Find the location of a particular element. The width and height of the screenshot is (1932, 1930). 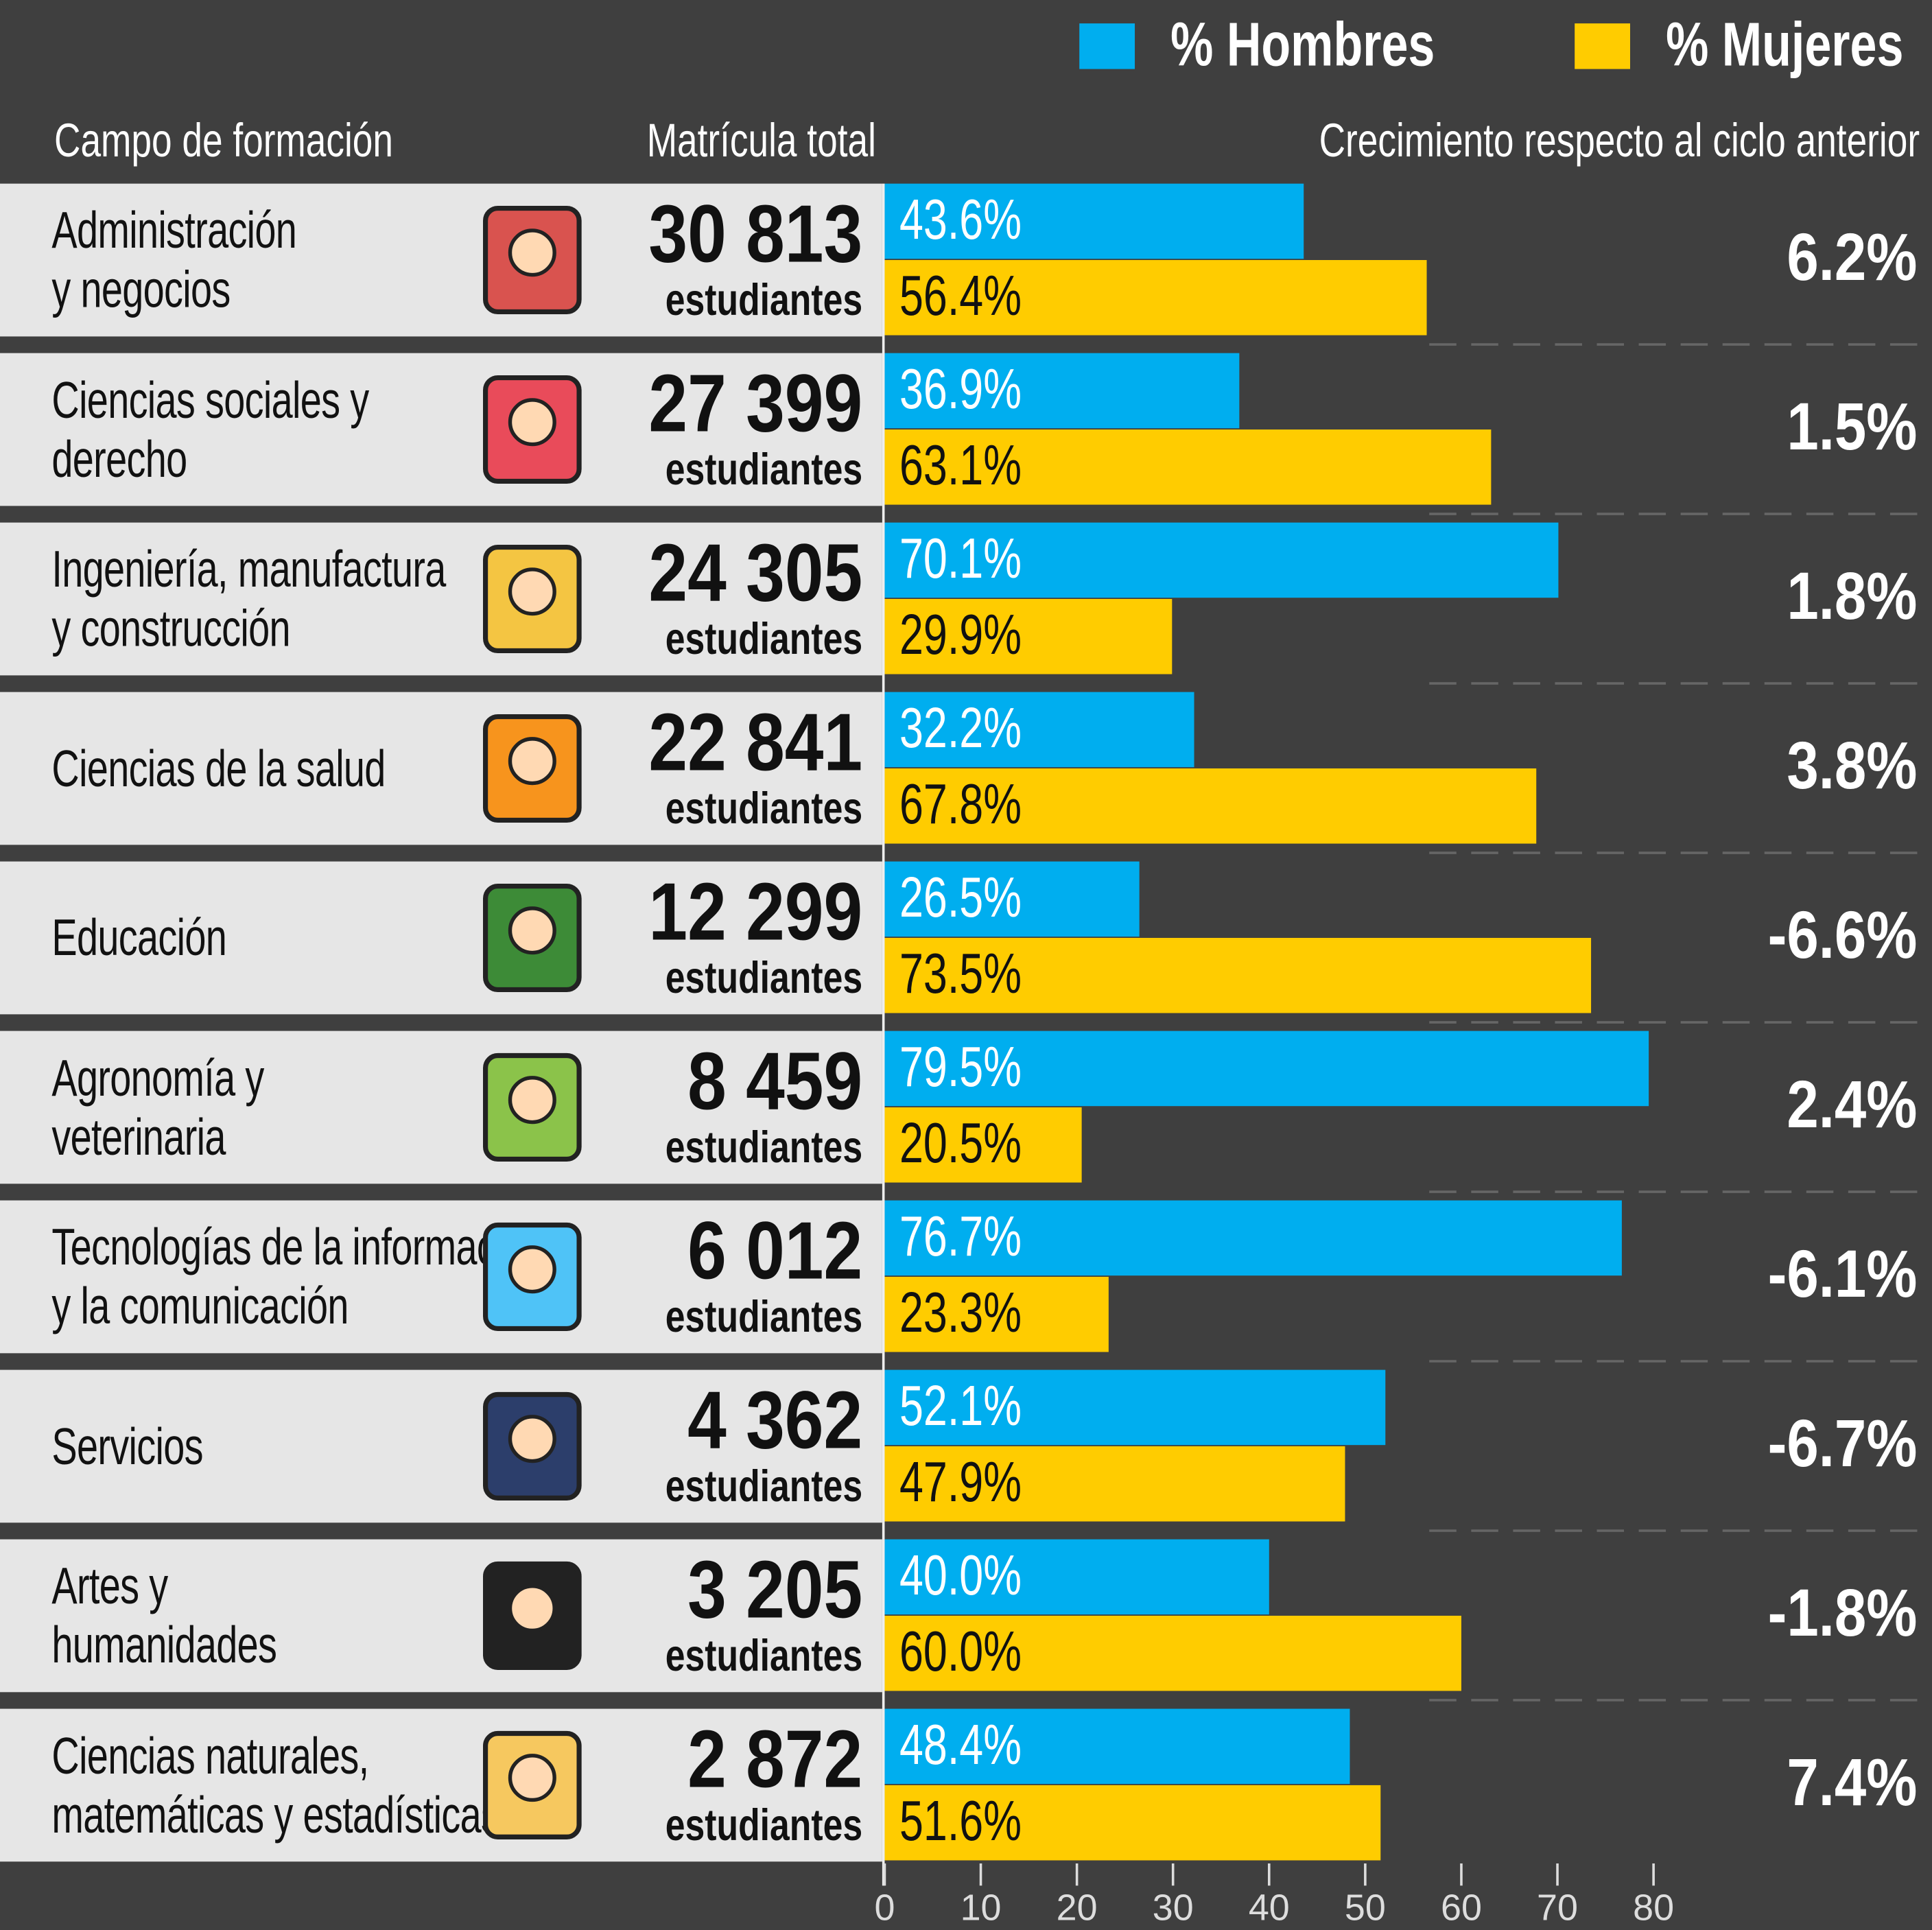

enrollment-value: 2 872 is located at coordinates (774, 1759).